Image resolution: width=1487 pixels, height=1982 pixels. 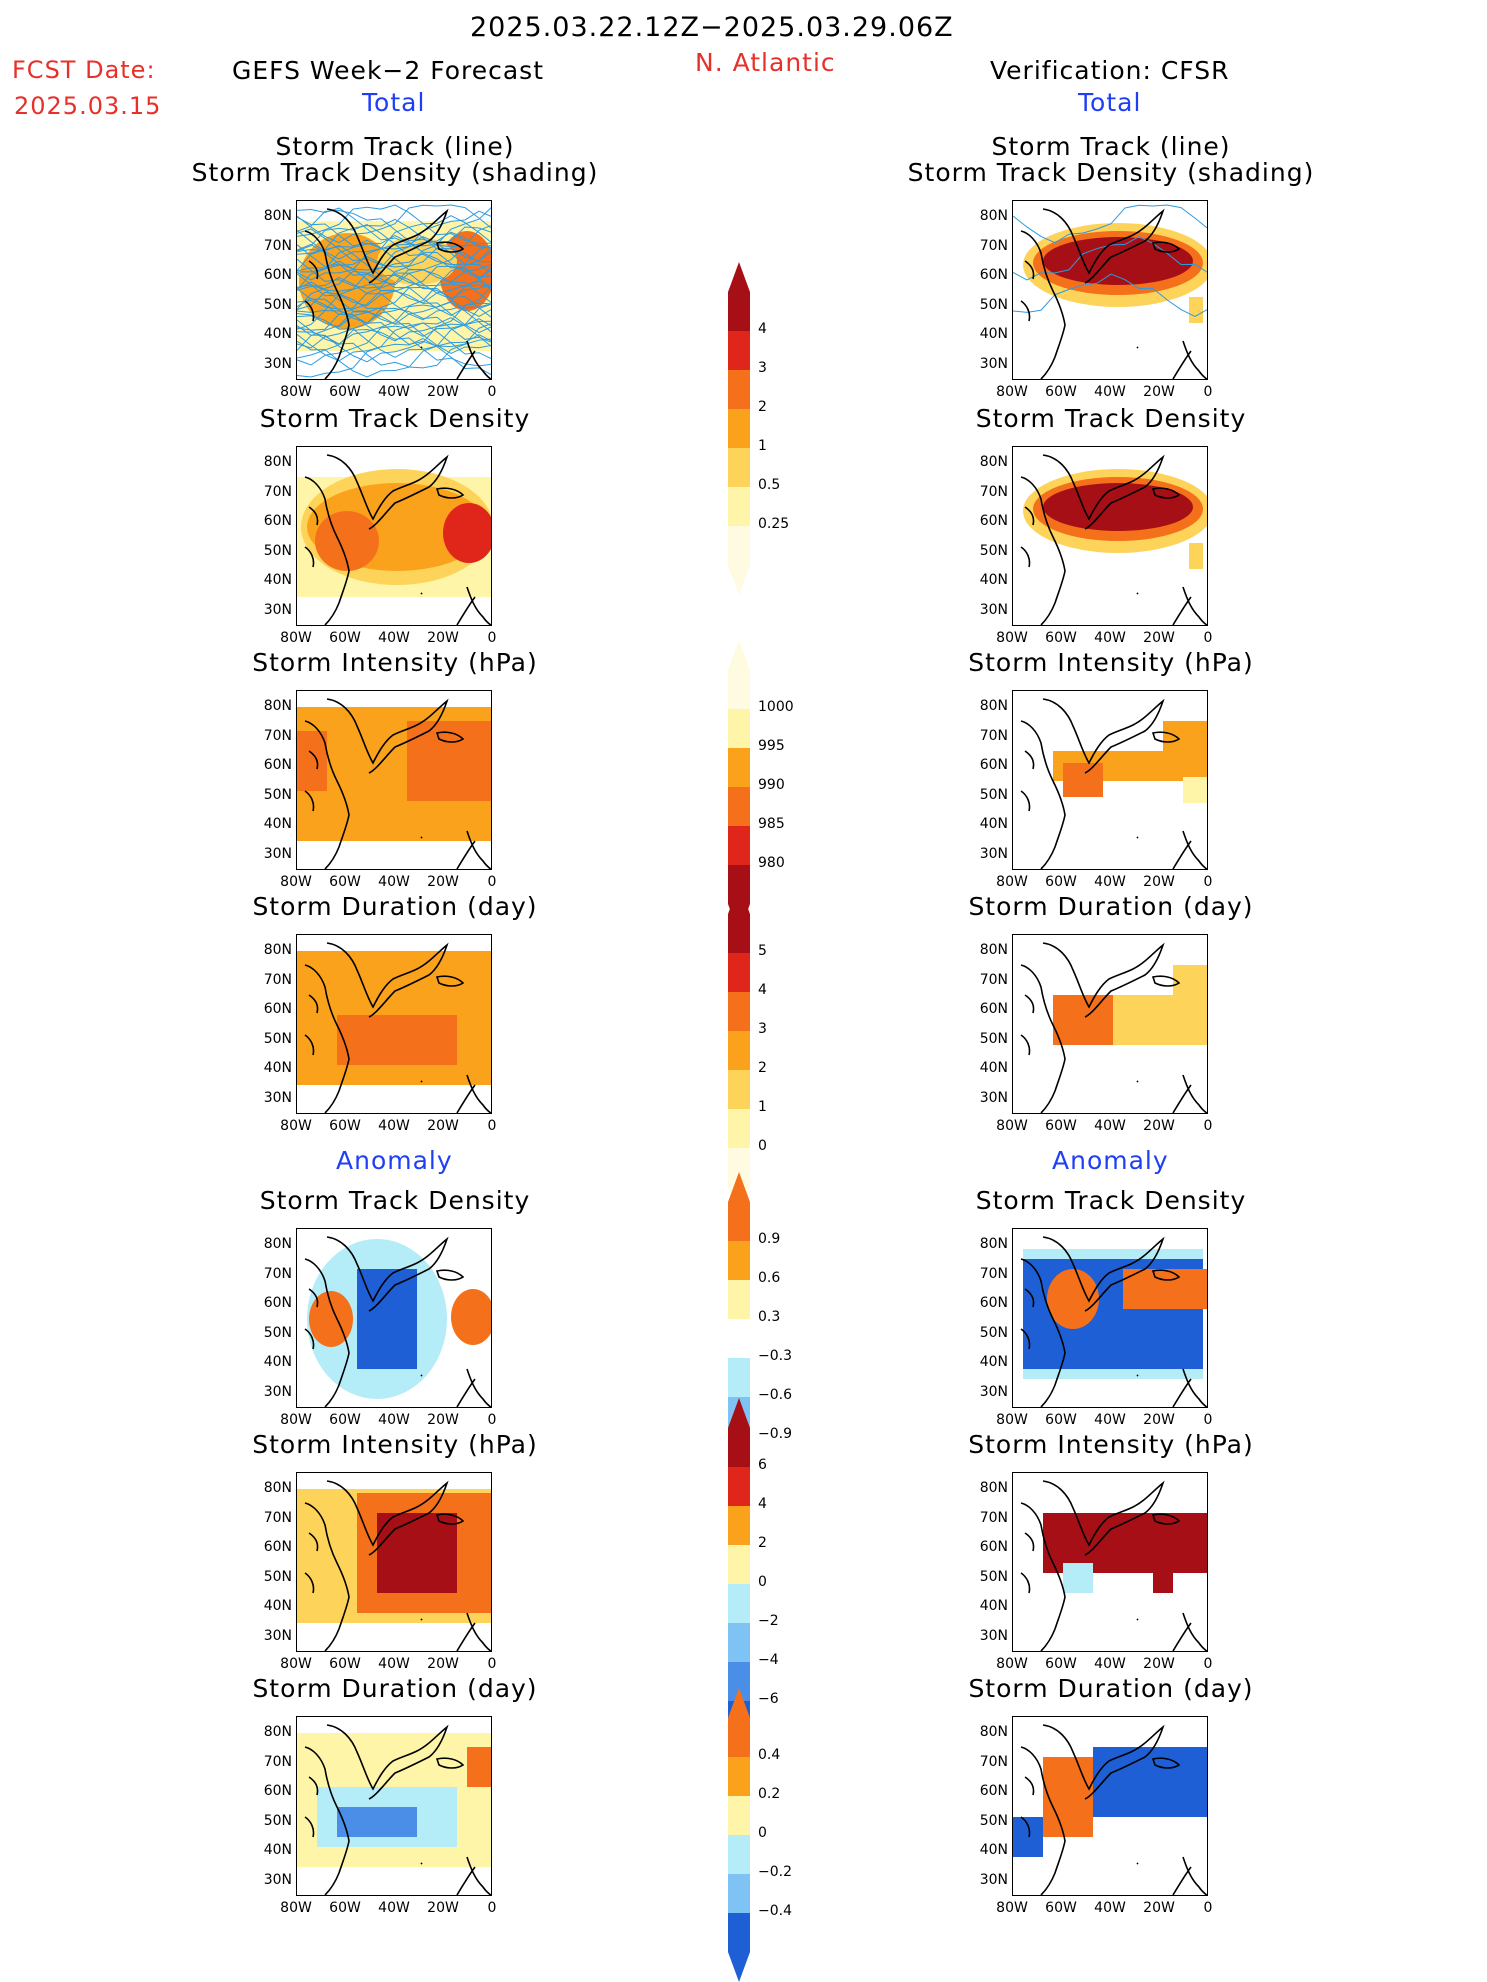 What do you see at coordinates (1111, 906) in the screenshot?
I see `right-duration-title: Storm Duration (day)` at bounding box center [1111, 906].